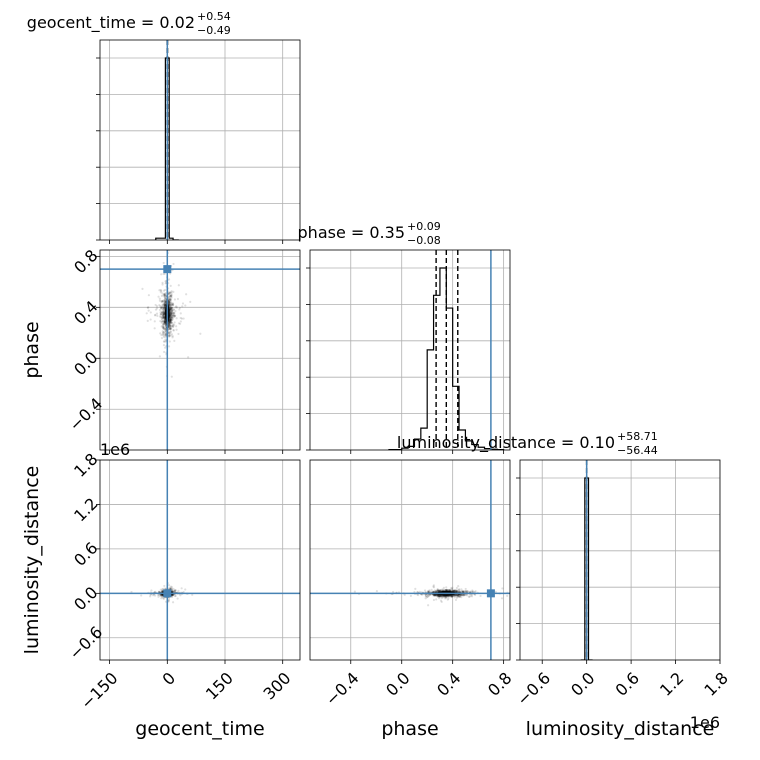 This screenshot has width=760, height=760. Describe the element at coordinates (32, 349) in the screenshot. I see `axis-label-y-phase: phase` at that location.